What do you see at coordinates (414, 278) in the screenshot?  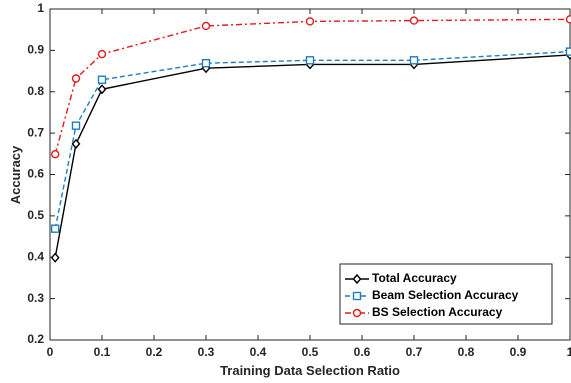 I see `legend-label-total-accuracy: Total Accuracy` at bounding box center [414, 278].